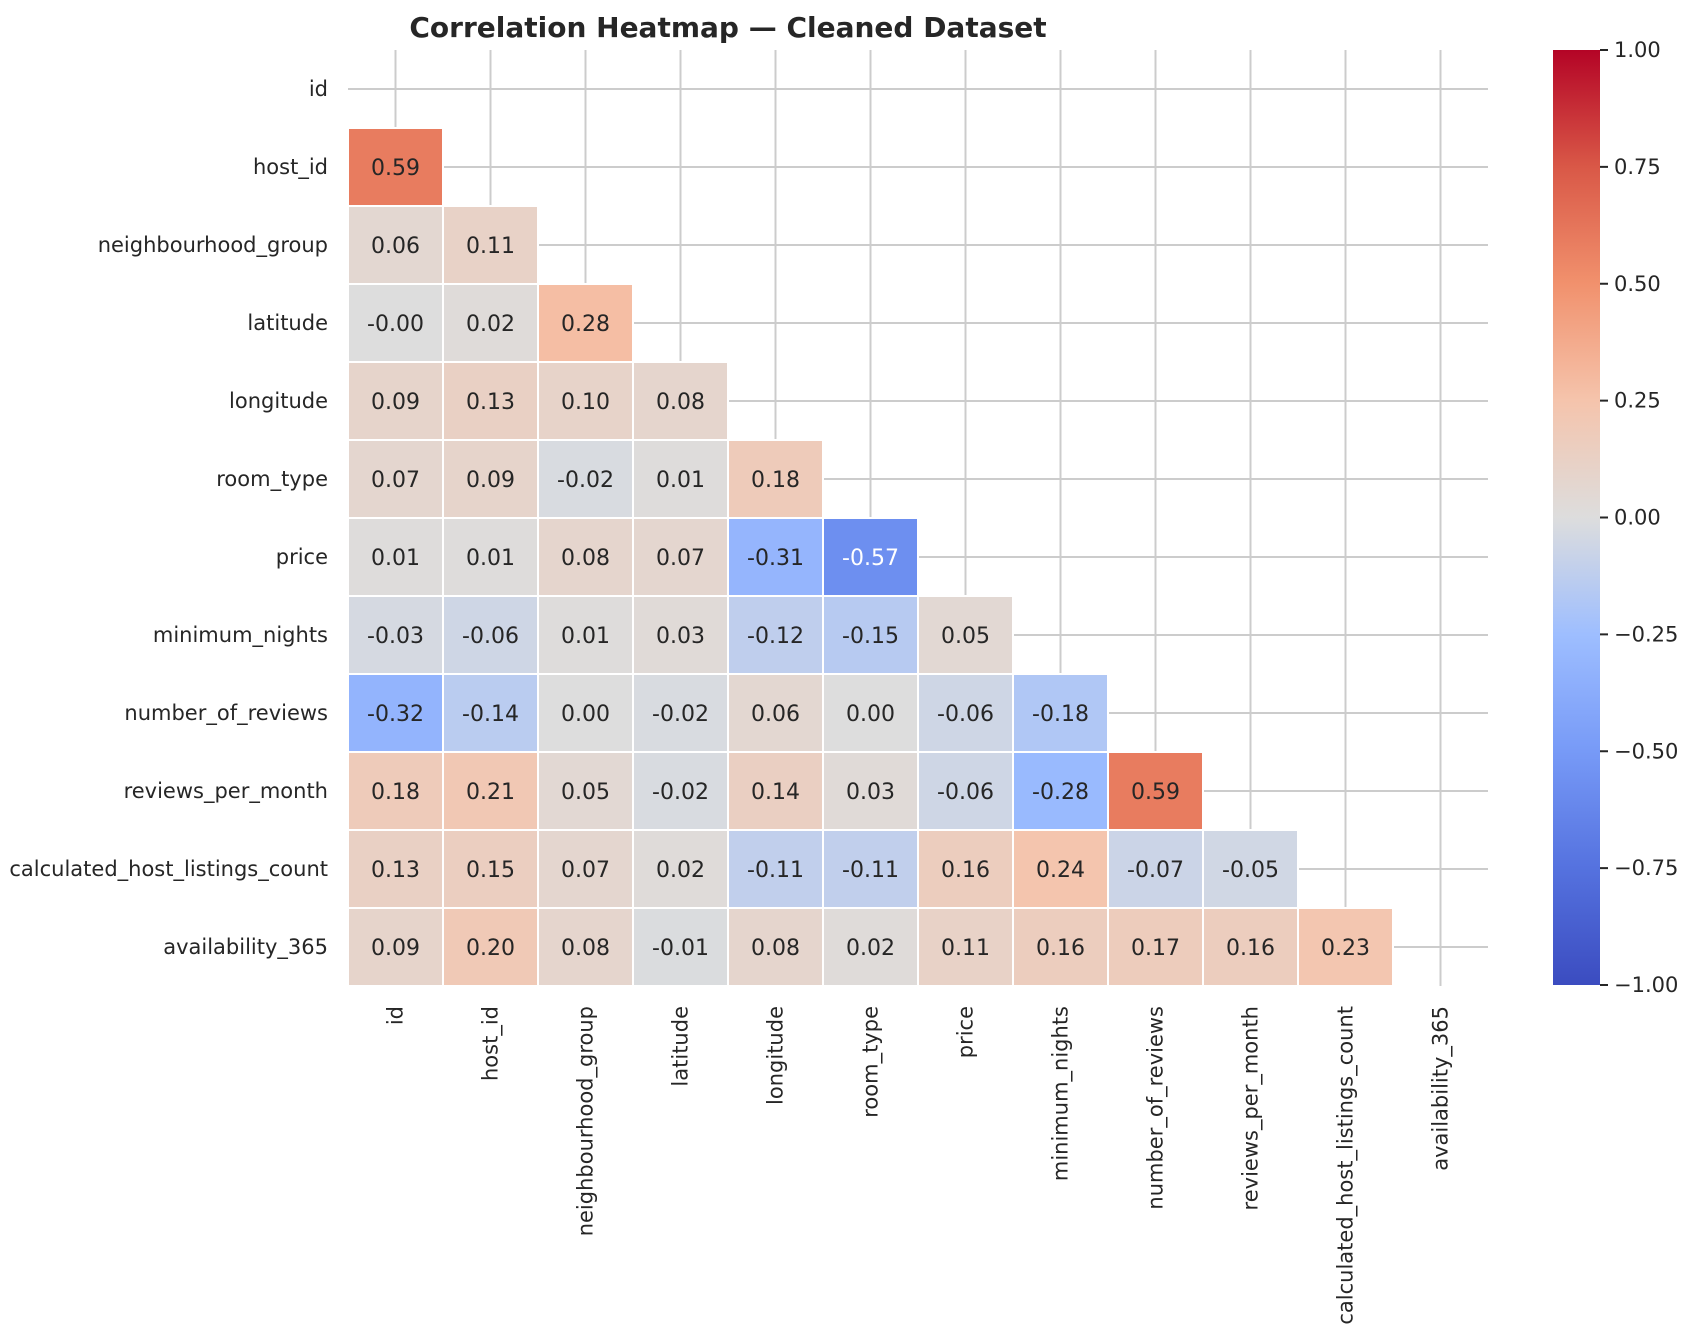  What do you see at coordinates (775, 870) in the screenshot?
I see `cell-value-label: -0.11` at bounding box center [775, 870].